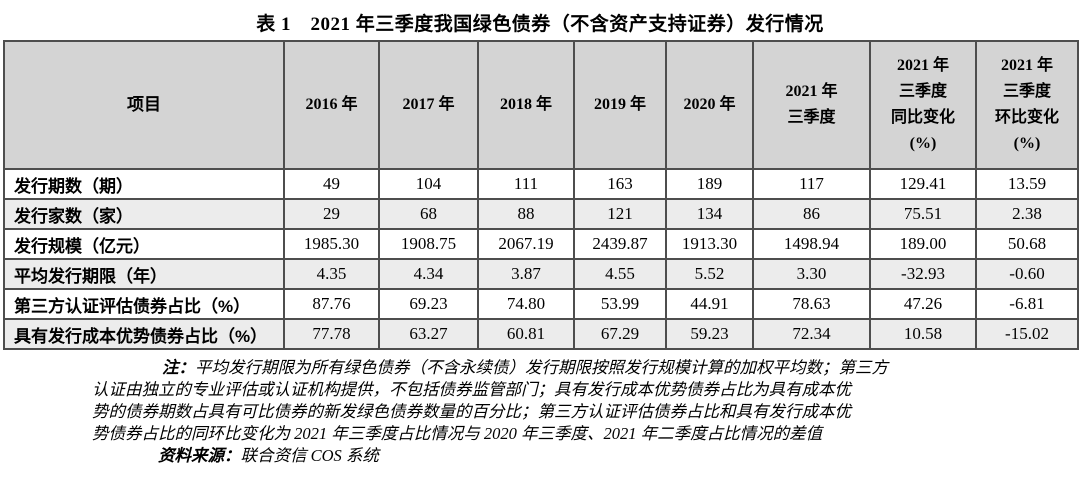 This screenshot has width=1080, height=484. What do you see at coordinates (620, 214) in the screenshot?
I see `value-cell: 121` at bounding box center [620, 214].